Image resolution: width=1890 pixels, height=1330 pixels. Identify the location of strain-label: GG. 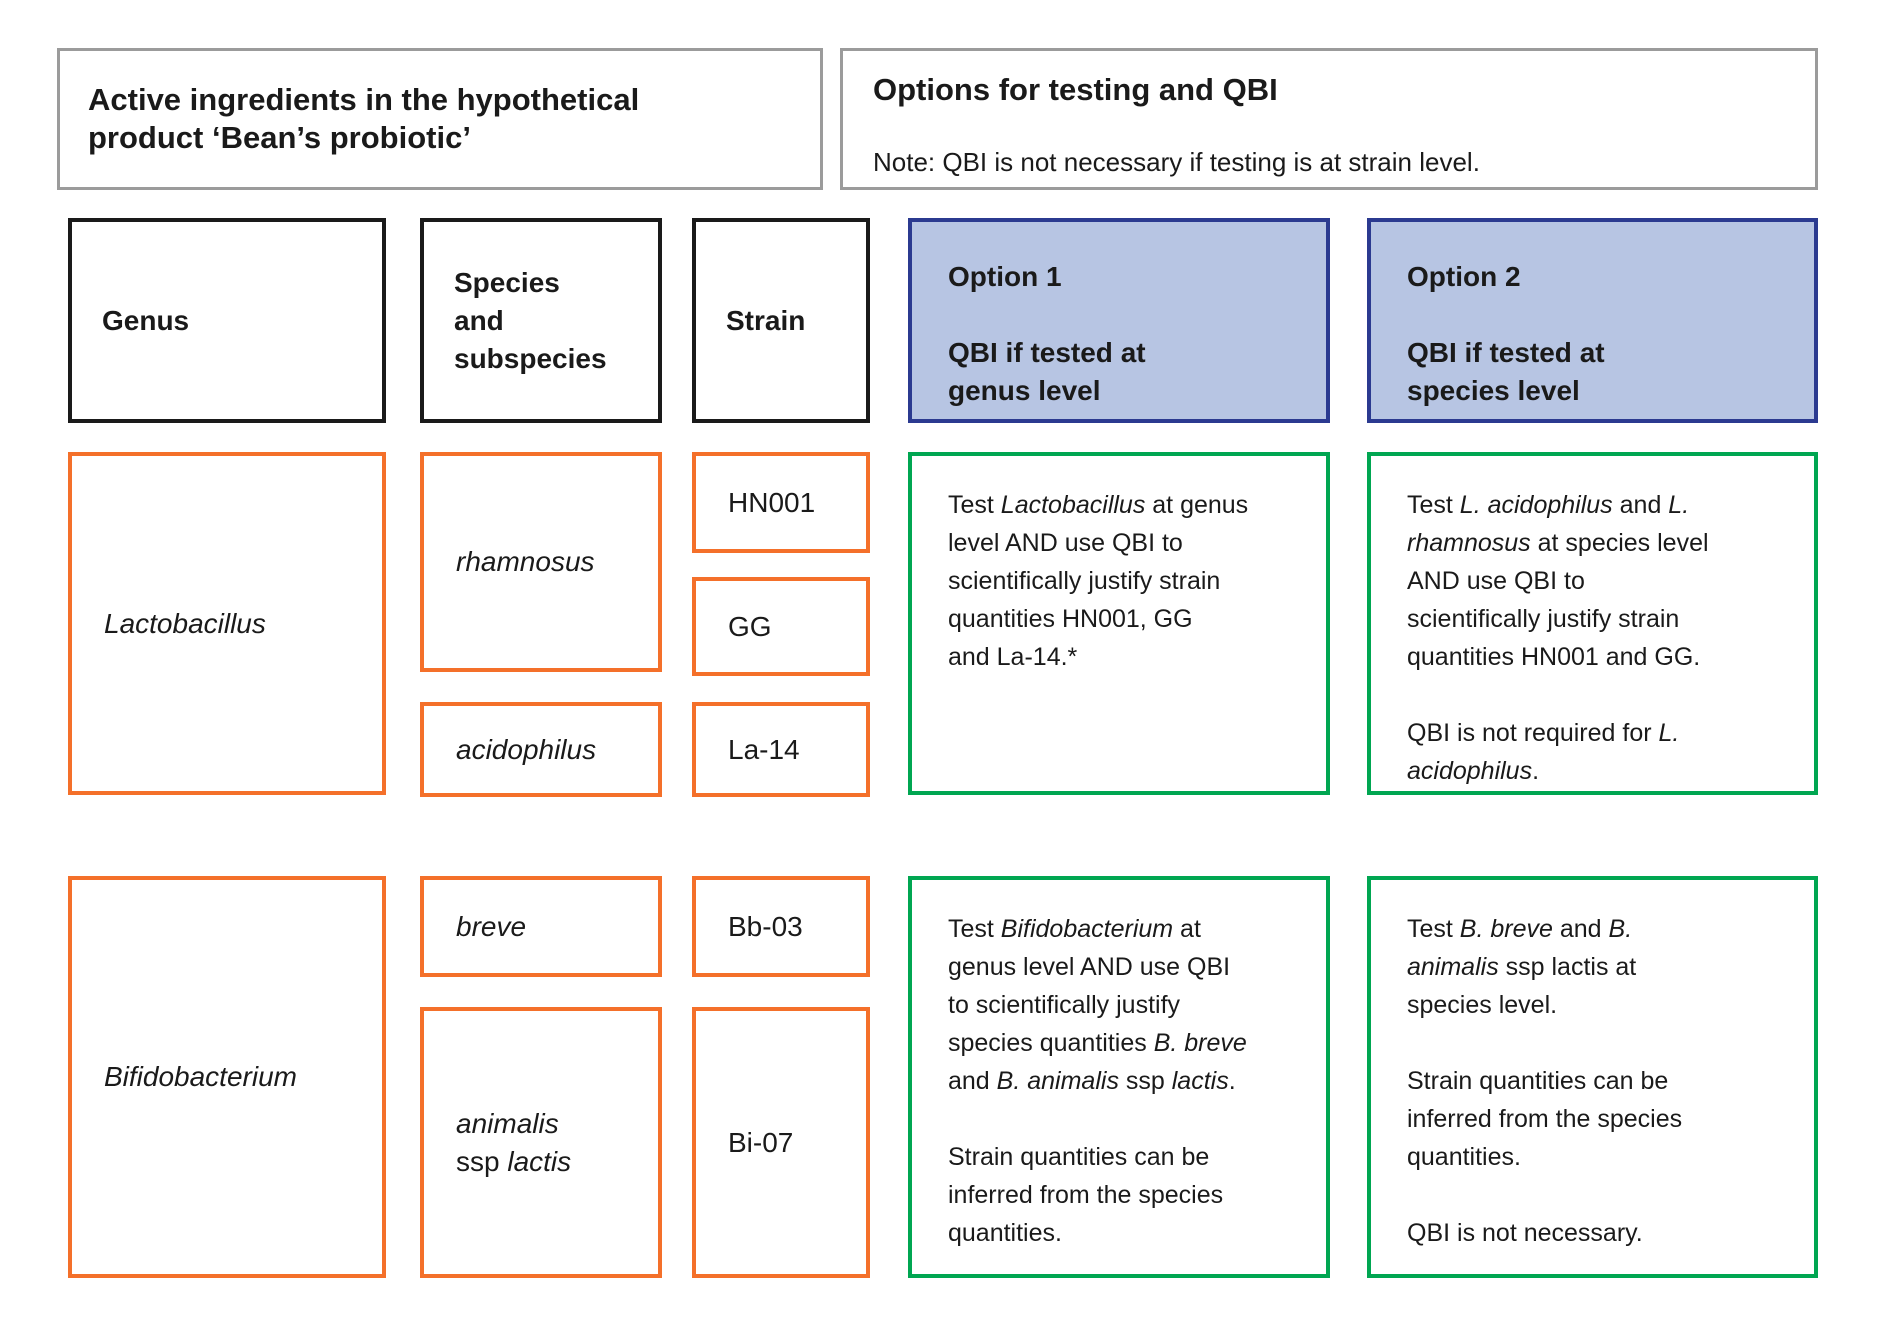
(750, 626).